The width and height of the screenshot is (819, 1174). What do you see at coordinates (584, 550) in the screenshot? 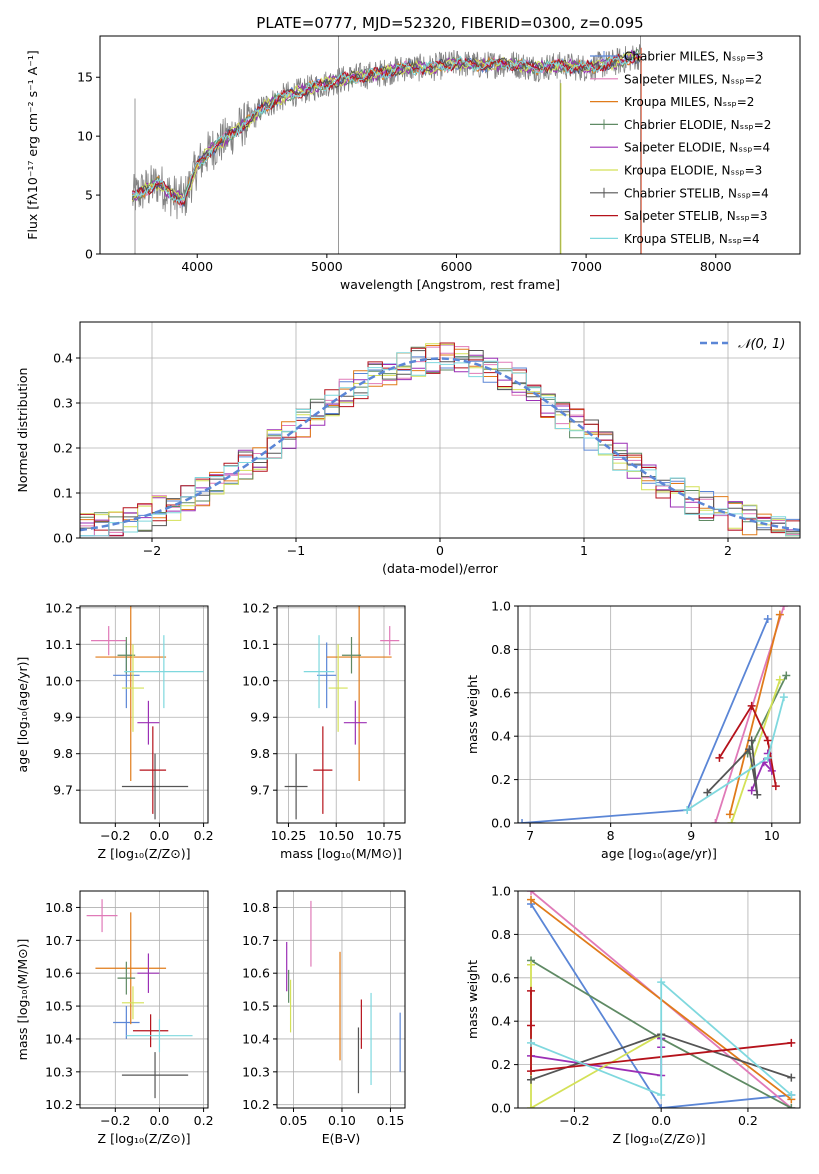
I see `x-tick-label: 1` at bounding box center [584, 550].